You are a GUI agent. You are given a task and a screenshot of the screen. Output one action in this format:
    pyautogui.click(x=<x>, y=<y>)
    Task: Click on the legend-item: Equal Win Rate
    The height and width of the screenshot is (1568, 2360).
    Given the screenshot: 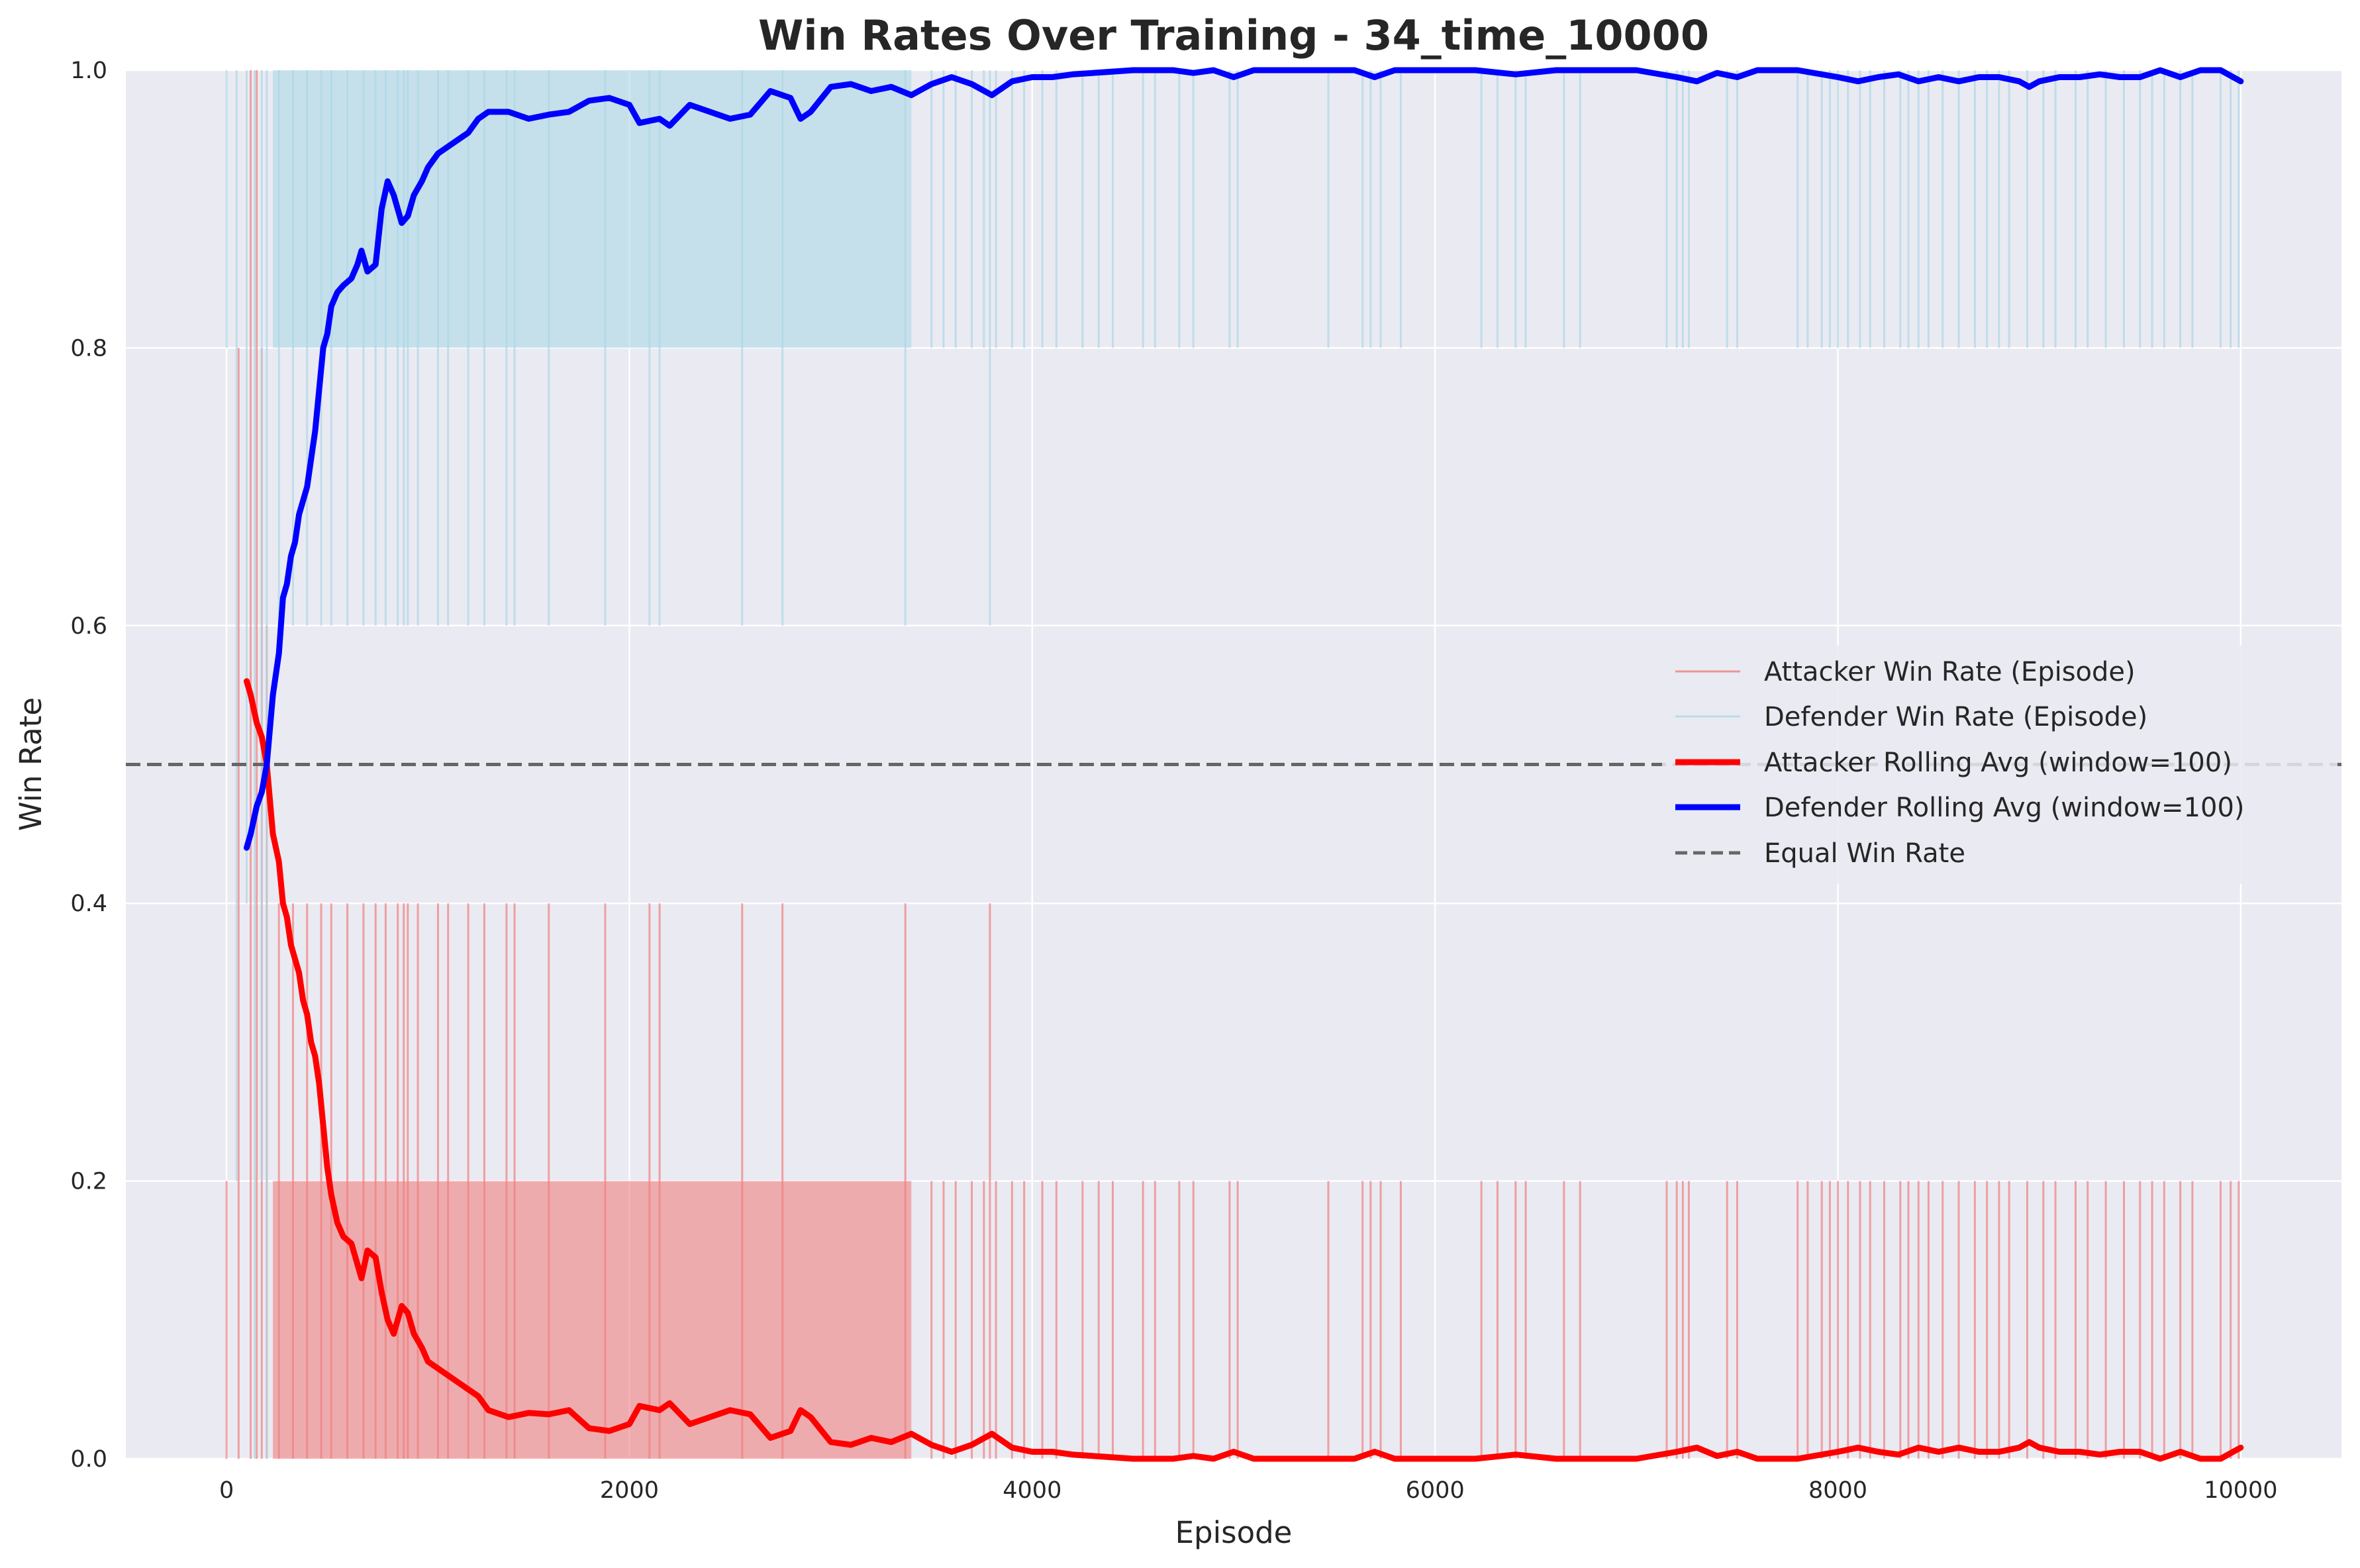 What is the action you would take?
    pyautogui.click(x=1820, y=853)
    